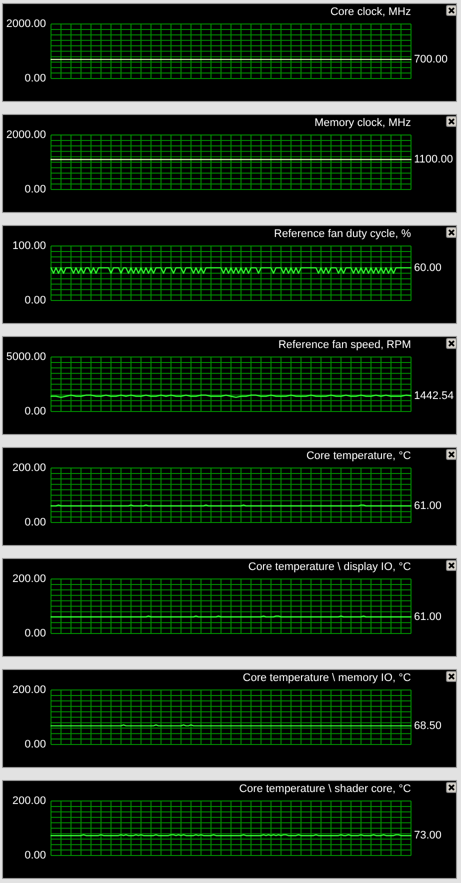 This screenshot has width=461, height=883. I want to click on chart-title: Core temperature, °C, so click(359, 456).